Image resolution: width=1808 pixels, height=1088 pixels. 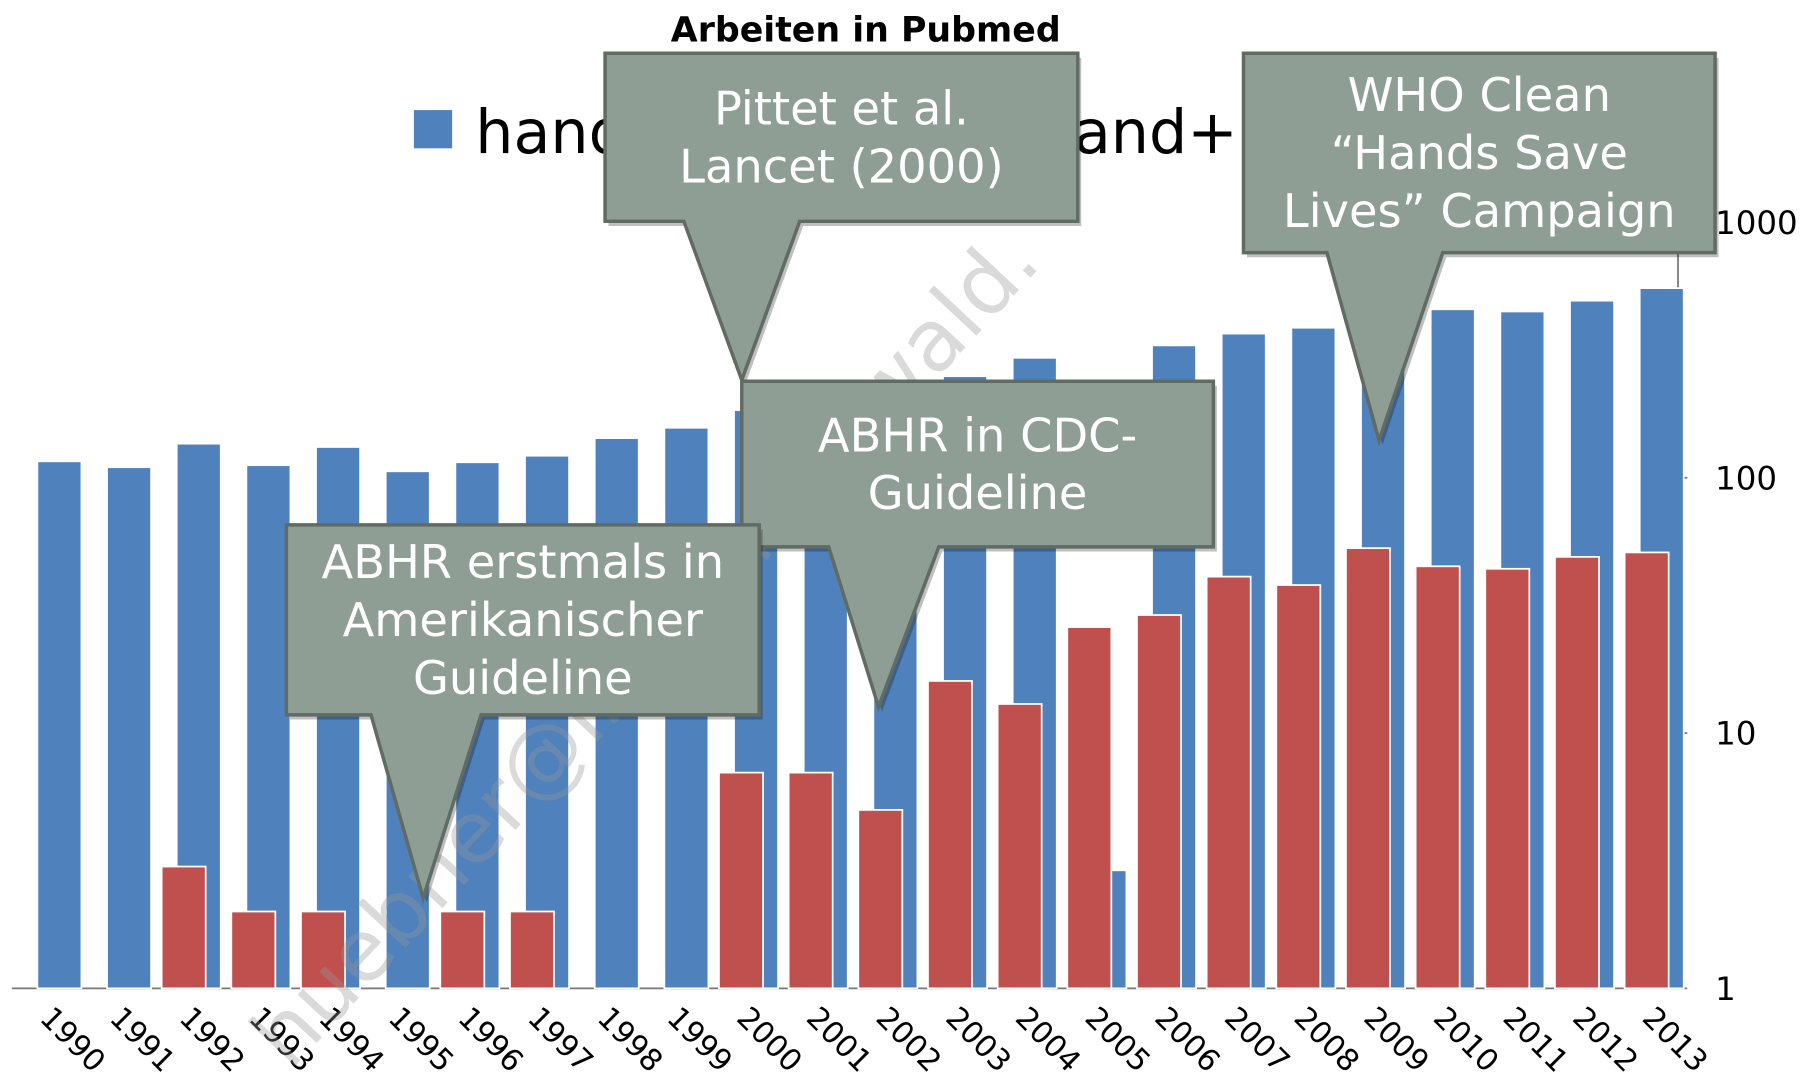 I want to click on x-tick-label: 2005, so click(x=1117, y=1040).